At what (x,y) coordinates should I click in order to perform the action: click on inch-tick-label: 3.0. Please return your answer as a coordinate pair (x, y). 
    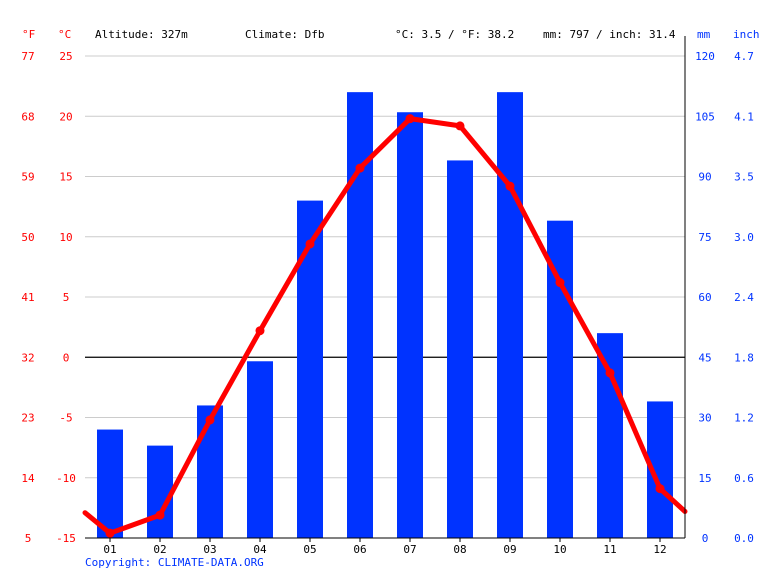
    Looking at the image, I should click on (744, 237).